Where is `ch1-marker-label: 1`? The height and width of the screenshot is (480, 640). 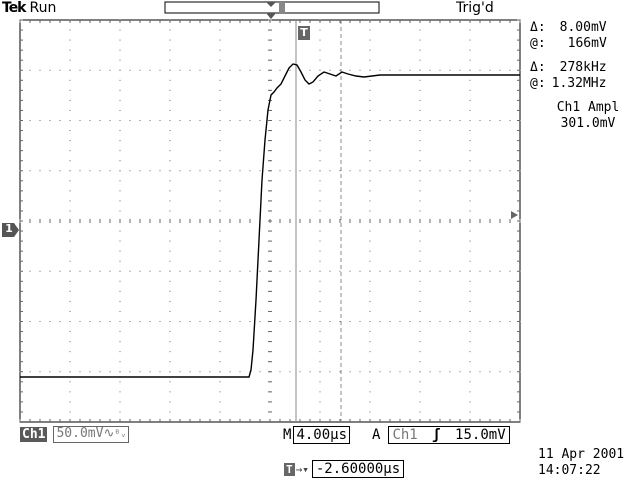
ch1-marker-label: 1 is located at coordinates (9, 228).